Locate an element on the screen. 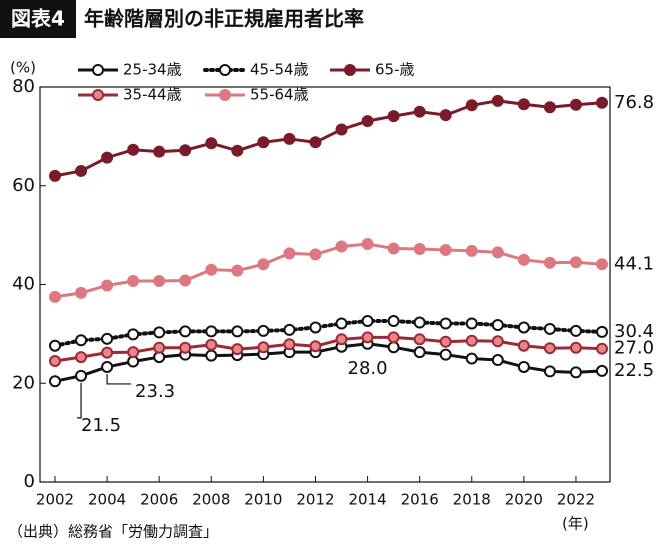  legend-label: 25-34歳 is located at coordinates (152, 70).